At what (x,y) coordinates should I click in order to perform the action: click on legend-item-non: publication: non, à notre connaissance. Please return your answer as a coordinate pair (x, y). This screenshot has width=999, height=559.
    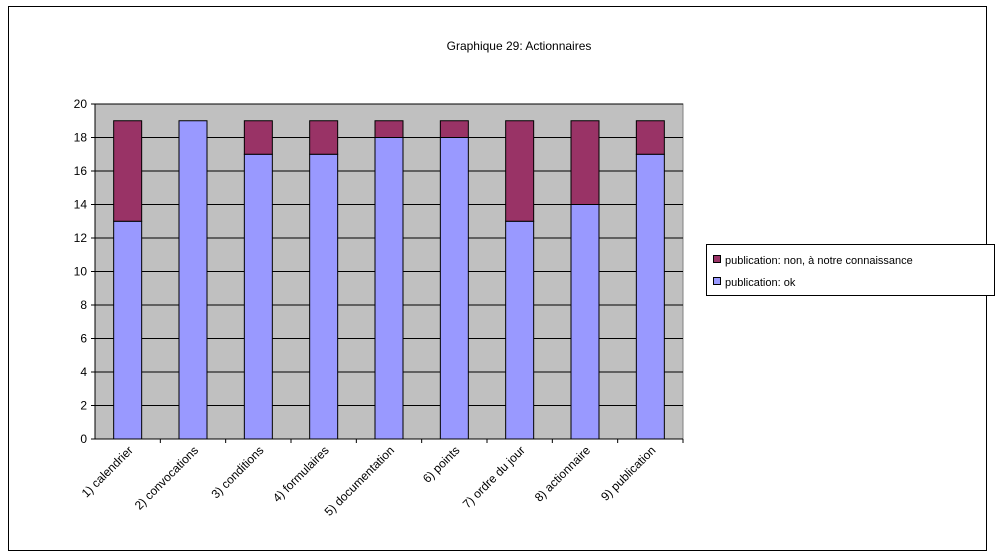
    Looking at the image, I should click on (813, 261).